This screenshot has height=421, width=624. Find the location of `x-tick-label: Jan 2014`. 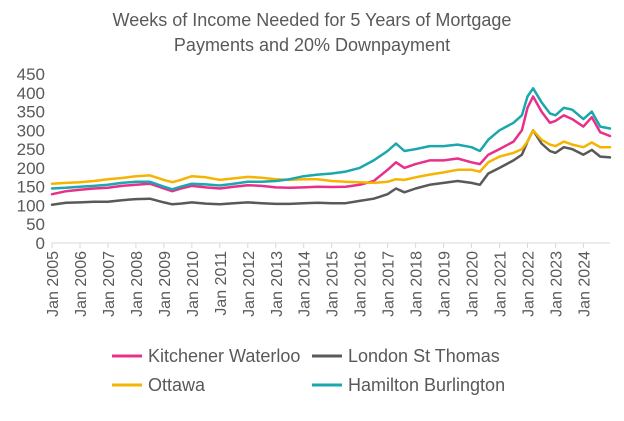

x-tick-label: Jan 2014 is located at coordinates (305, 284).